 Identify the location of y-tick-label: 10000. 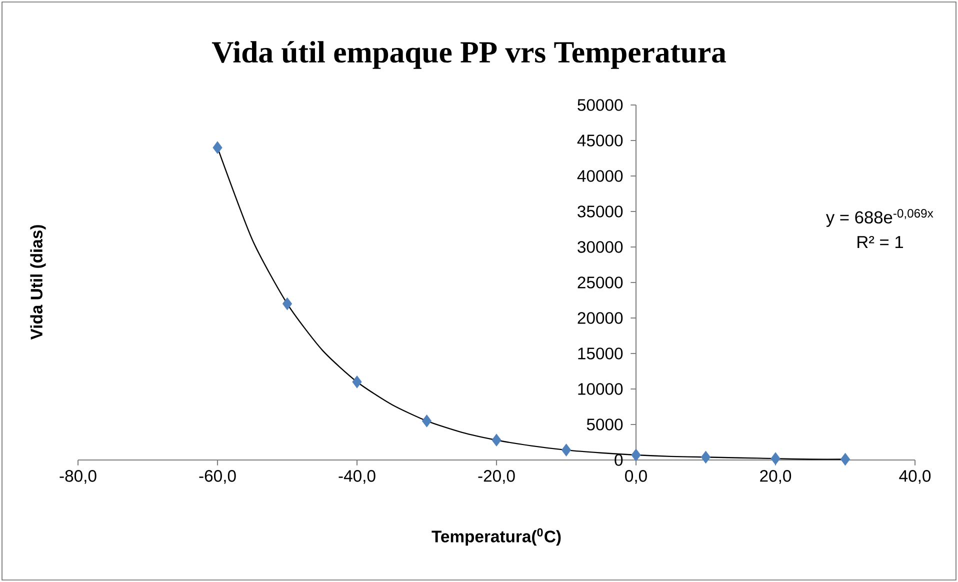
(600, 389).